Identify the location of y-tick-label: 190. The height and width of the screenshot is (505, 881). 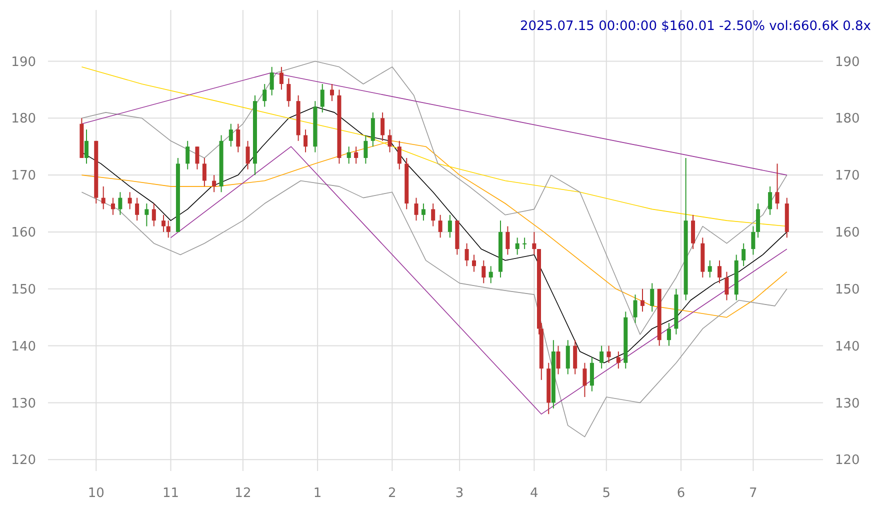
(23, 62).